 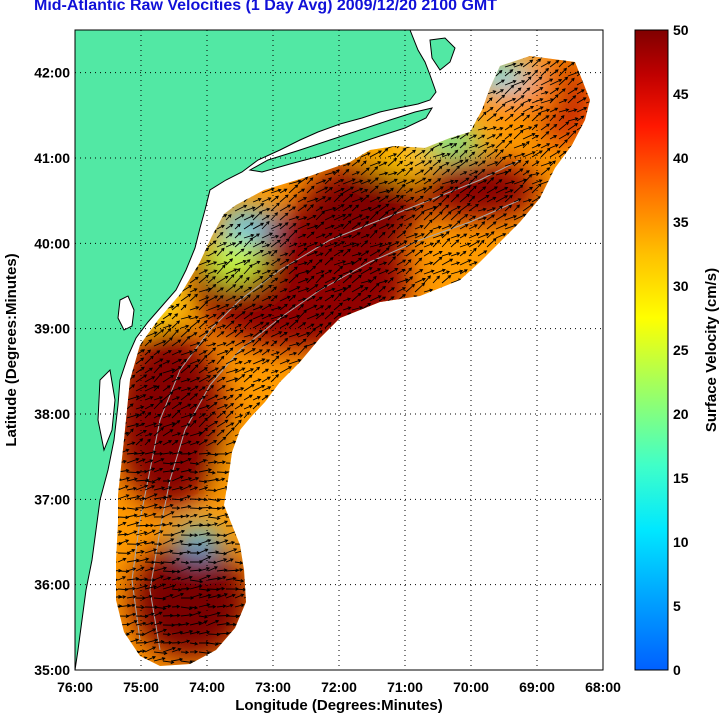 What do you see at coordinates (52, 499) in the screenshot?
I see `y-tick-label: 37:00` at bounding box center [52, 499].